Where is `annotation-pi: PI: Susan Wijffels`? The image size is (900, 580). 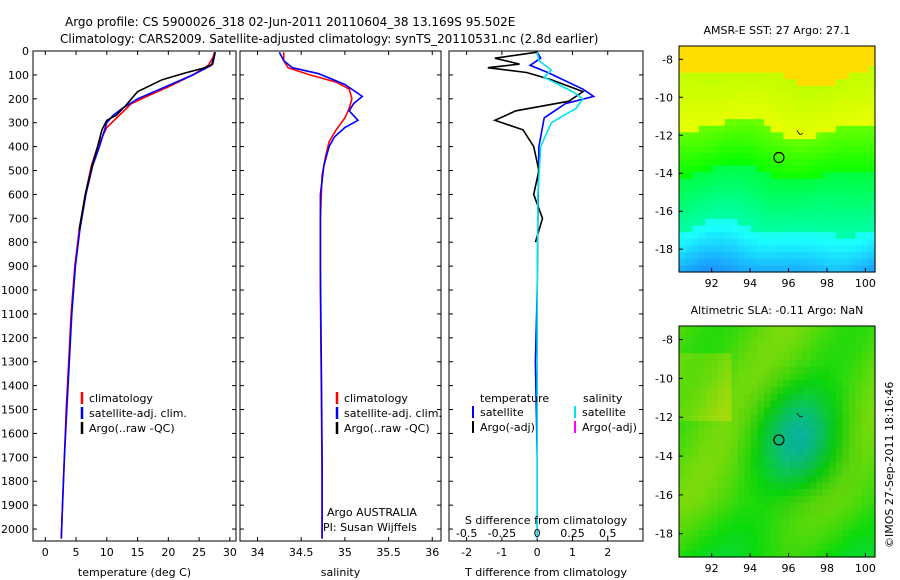
annotation-pi: PI: Susan Wijffels is located at coordinates (370, 527).